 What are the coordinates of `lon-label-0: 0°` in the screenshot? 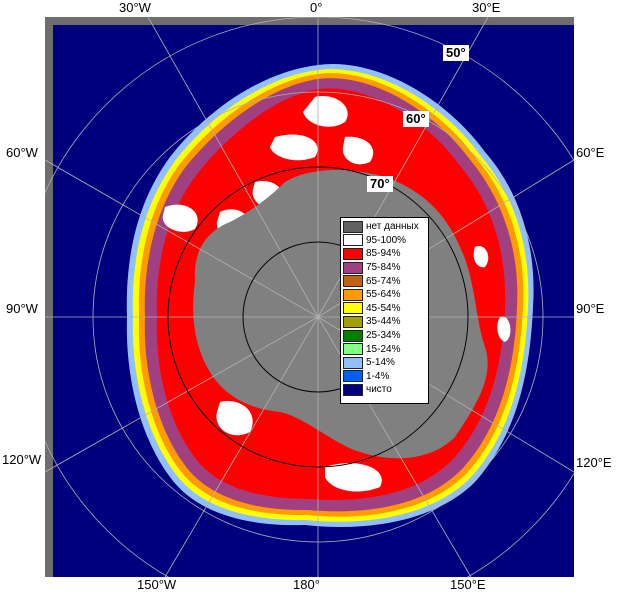 It's located at (316, 7).